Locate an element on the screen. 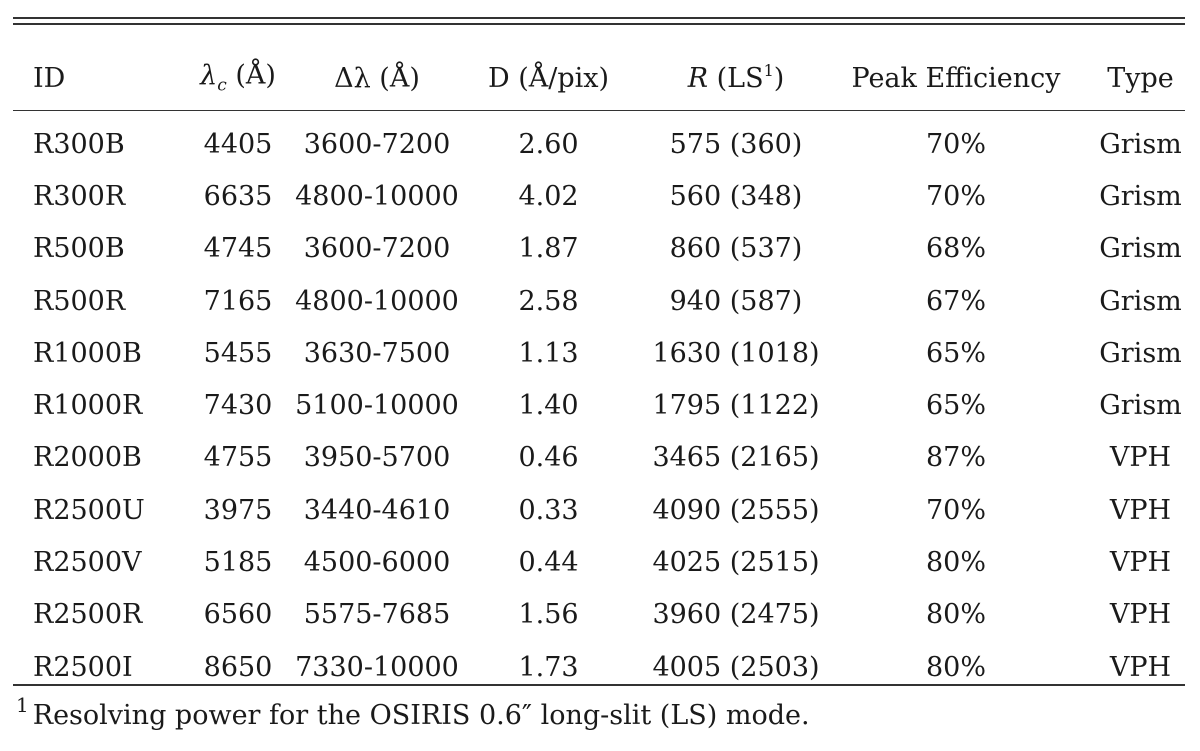 This screenshot has width=1200, height=751. cell-resolving-power: 4025 (2515) is located at coordinates (736, 563).